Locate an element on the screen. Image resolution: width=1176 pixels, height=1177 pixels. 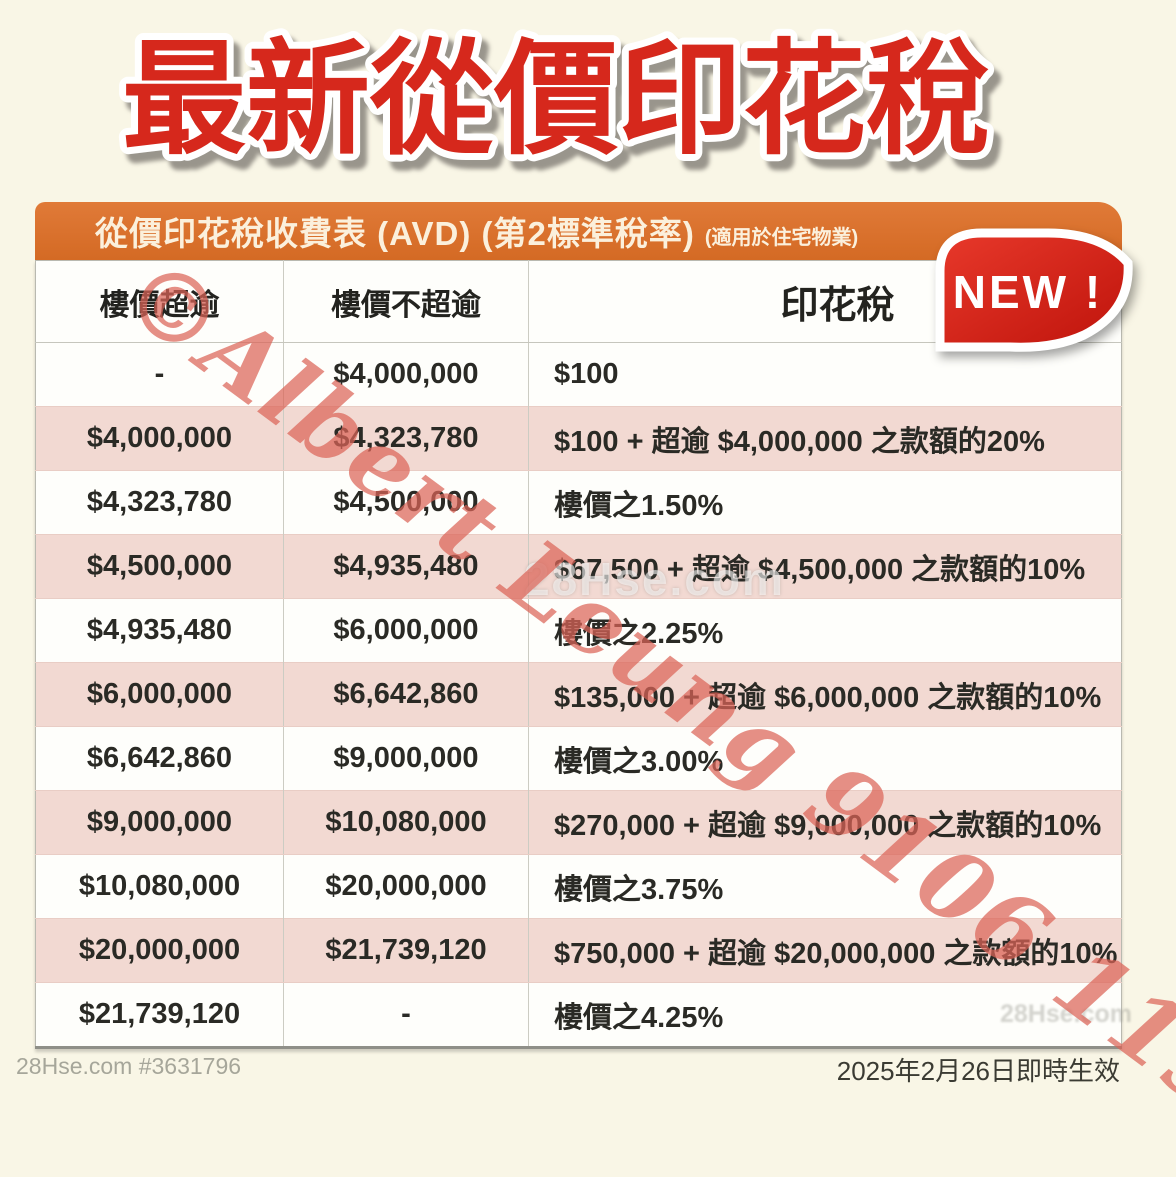
cell-stamp-duty: $67,500 + 超逾 $4,500,000 之款額的10% is located at coordinates (825, 566).